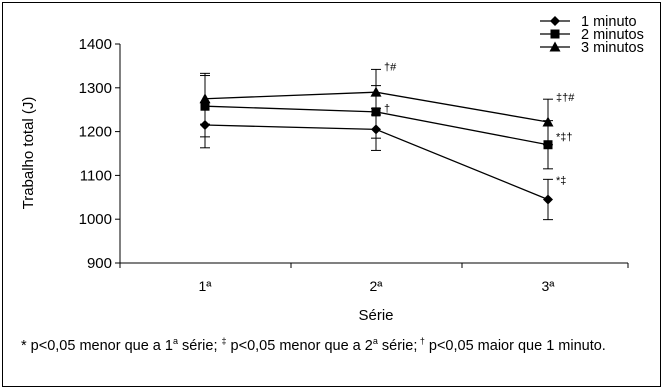 The height and width of the screenshot is (391, 665). What do you see at coordinates (99, 263) in the screenshot?
I see `y-tick-label: 900` at bounding box center [99, 263].